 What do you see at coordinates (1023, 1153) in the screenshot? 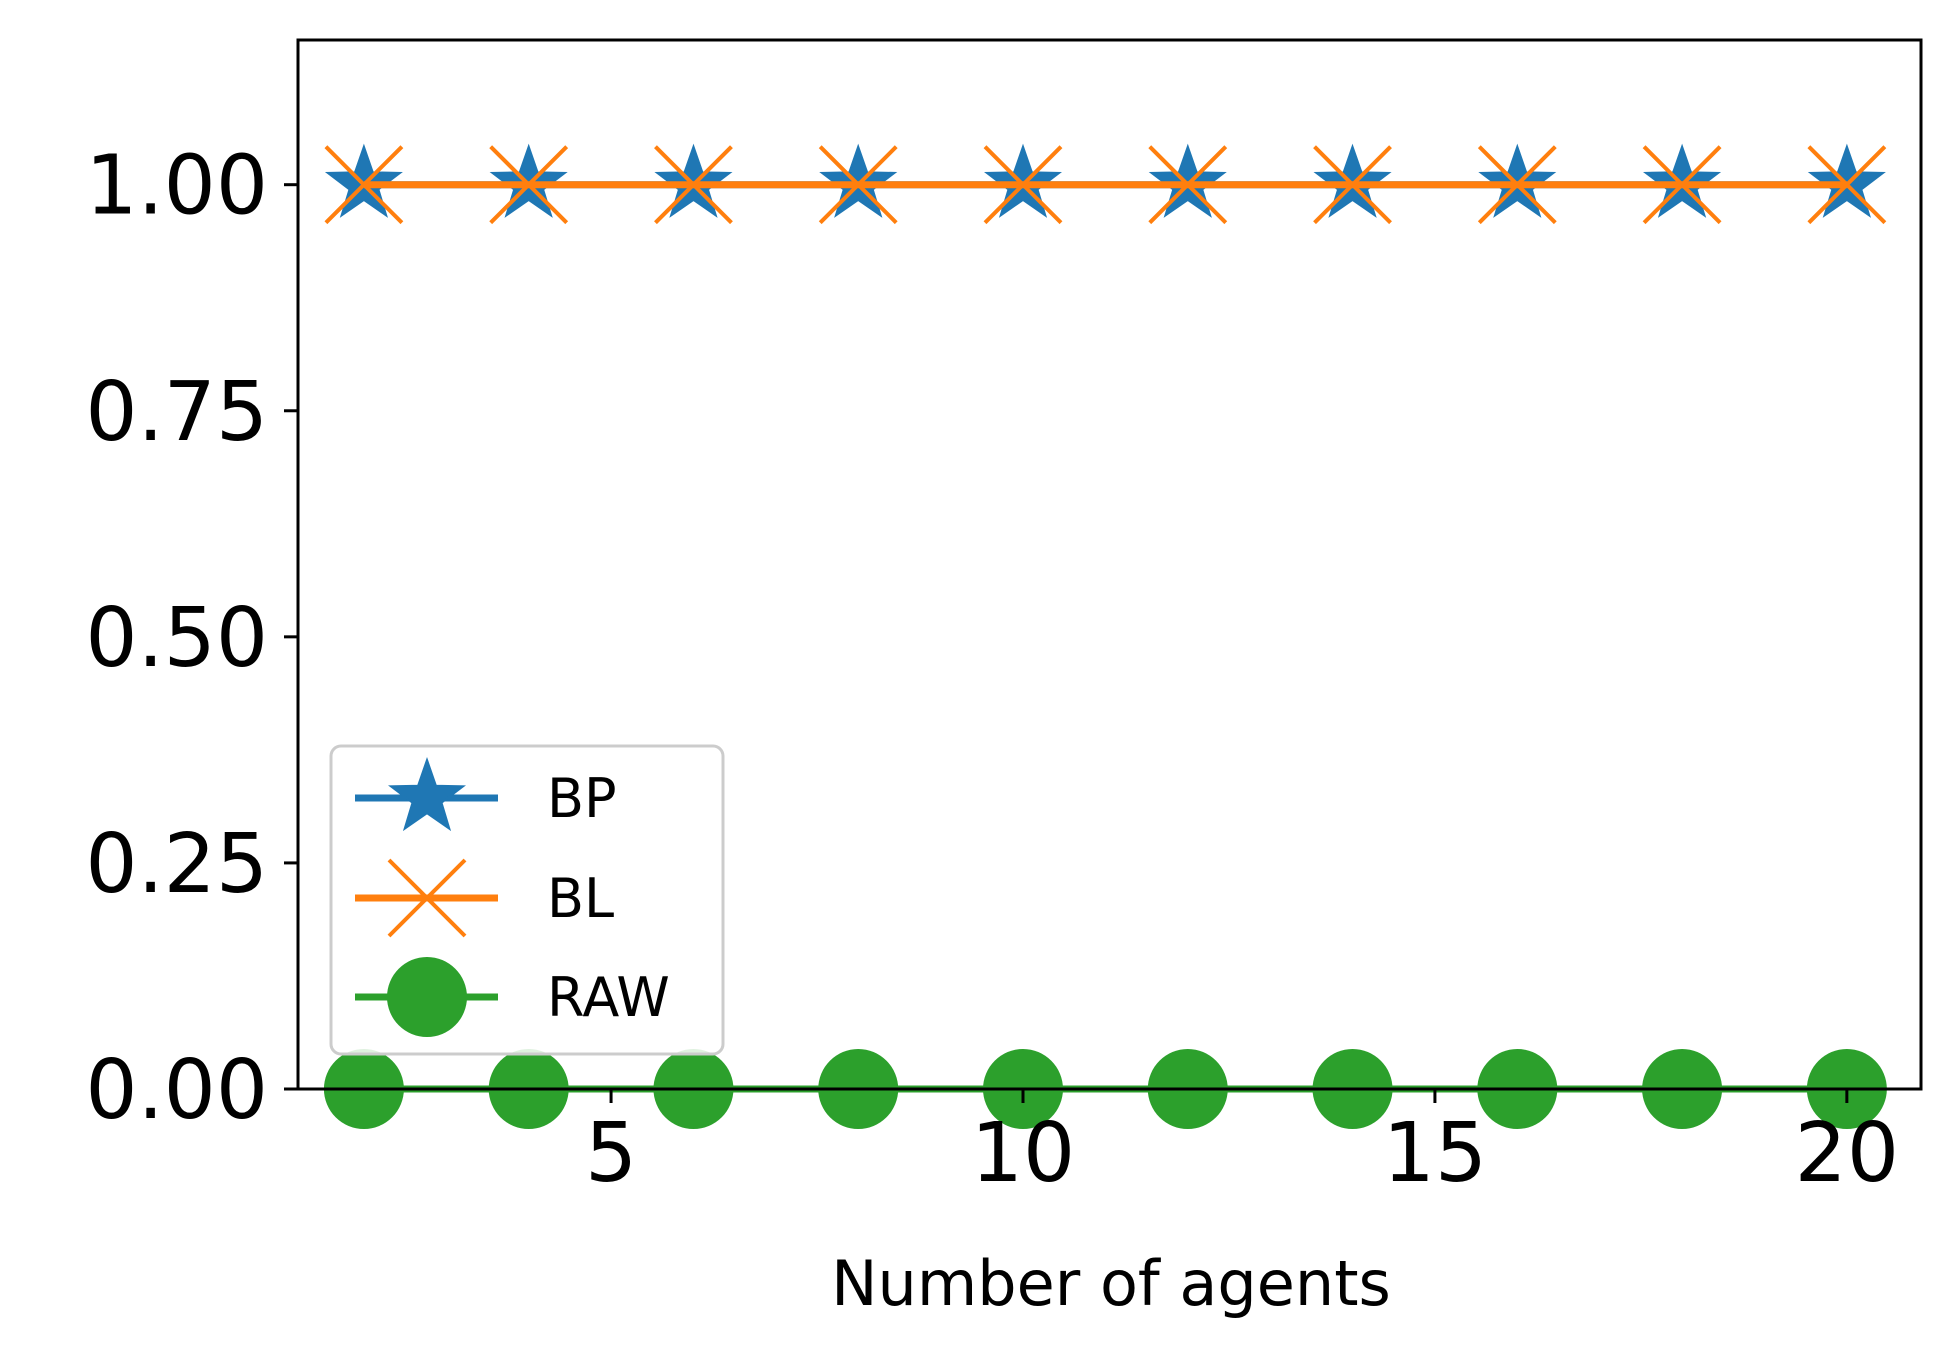
I see `x-tick-label: 10` at bounding box center [1023, 1153].